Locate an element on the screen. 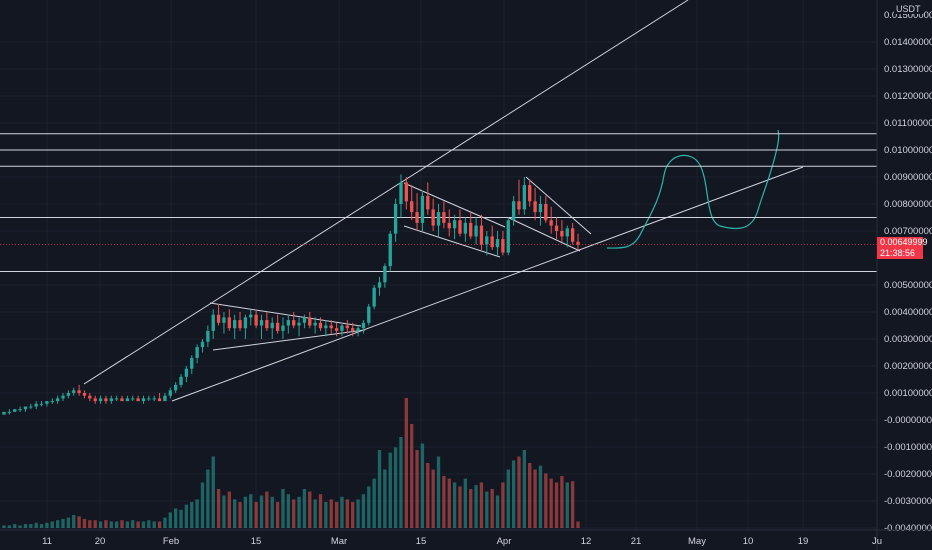 The image size is (932, 550). time-axis: 11 20 Feb 15 Mar 15 Apr 12 21 May 10 19 Ju is located at coordinates (466, 538).